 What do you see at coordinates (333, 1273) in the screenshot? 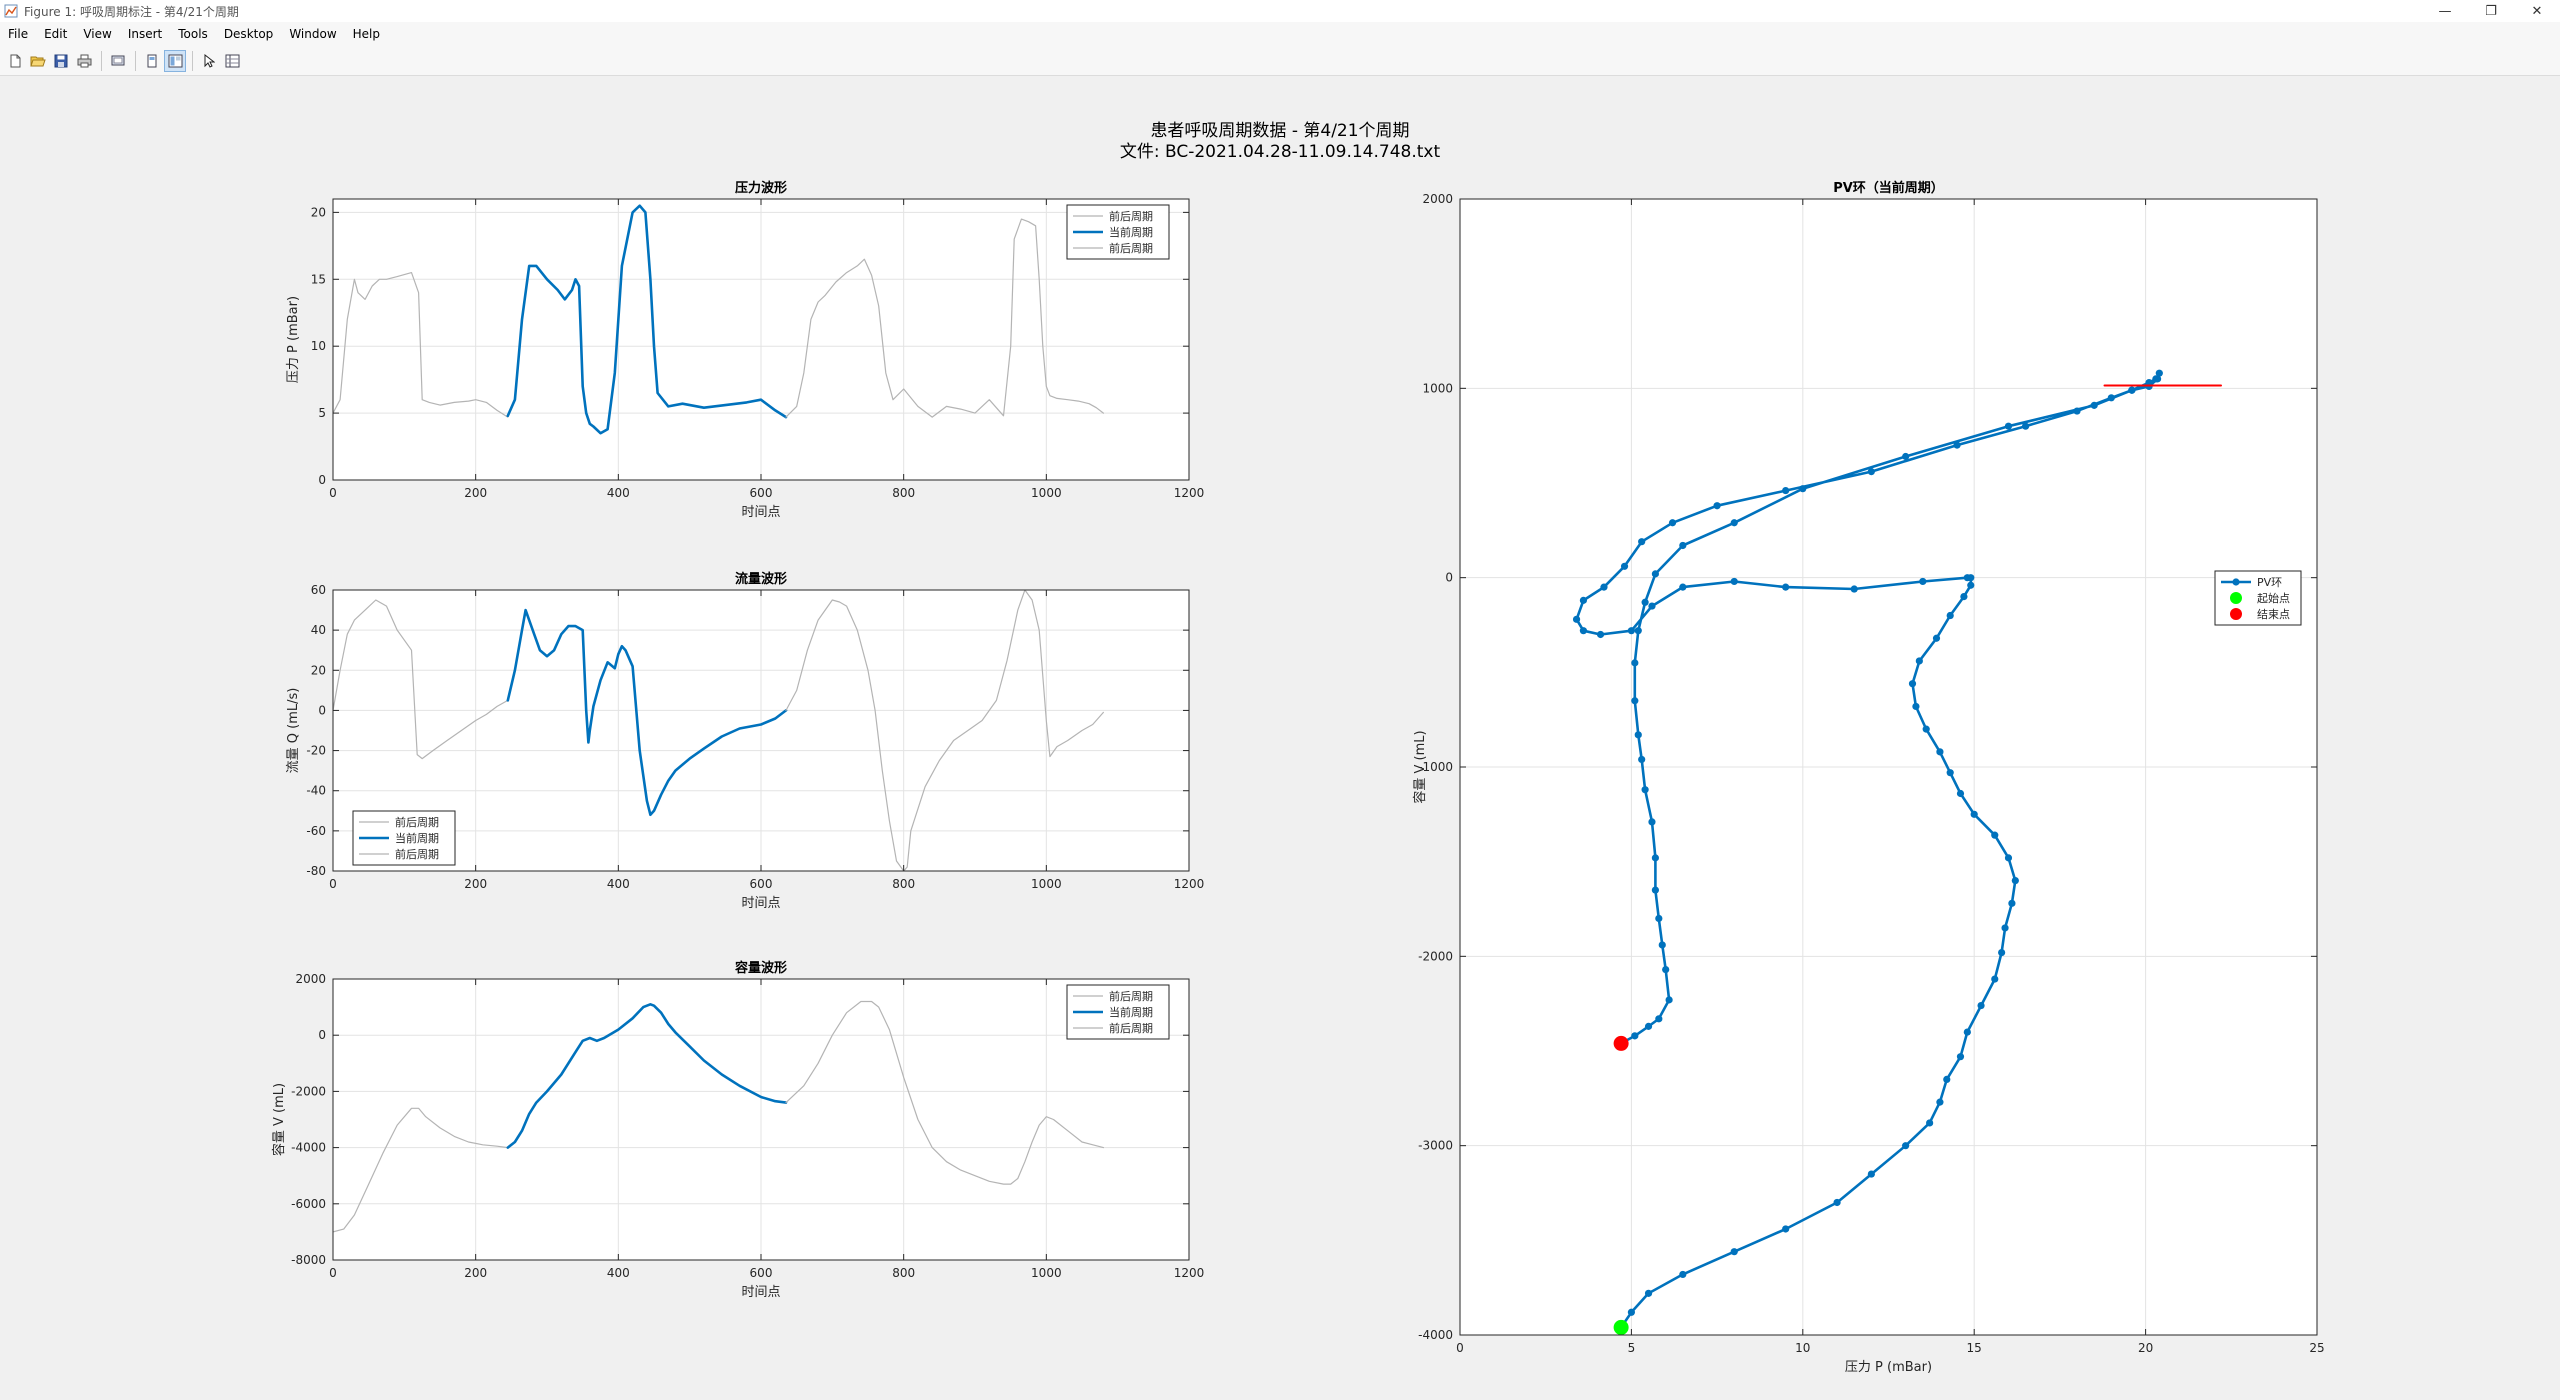
I see `volume-xtick-label: 0` at bounding box center [333, 1273].